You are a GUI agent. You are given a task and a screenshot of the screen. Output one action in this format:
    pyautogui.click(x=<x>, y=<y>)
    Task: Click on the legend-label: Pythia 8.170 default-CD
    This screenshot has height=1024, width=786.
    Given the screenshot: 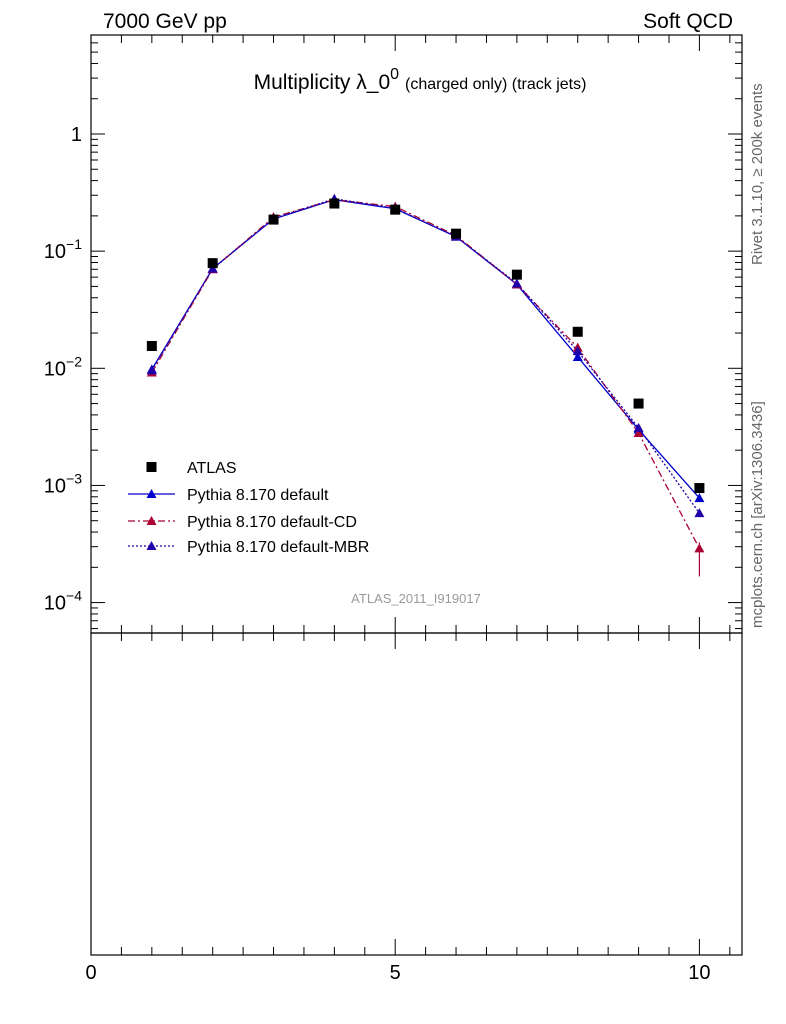 What is the action you would take?
    pyautogui.click(x=272, y=522)
    